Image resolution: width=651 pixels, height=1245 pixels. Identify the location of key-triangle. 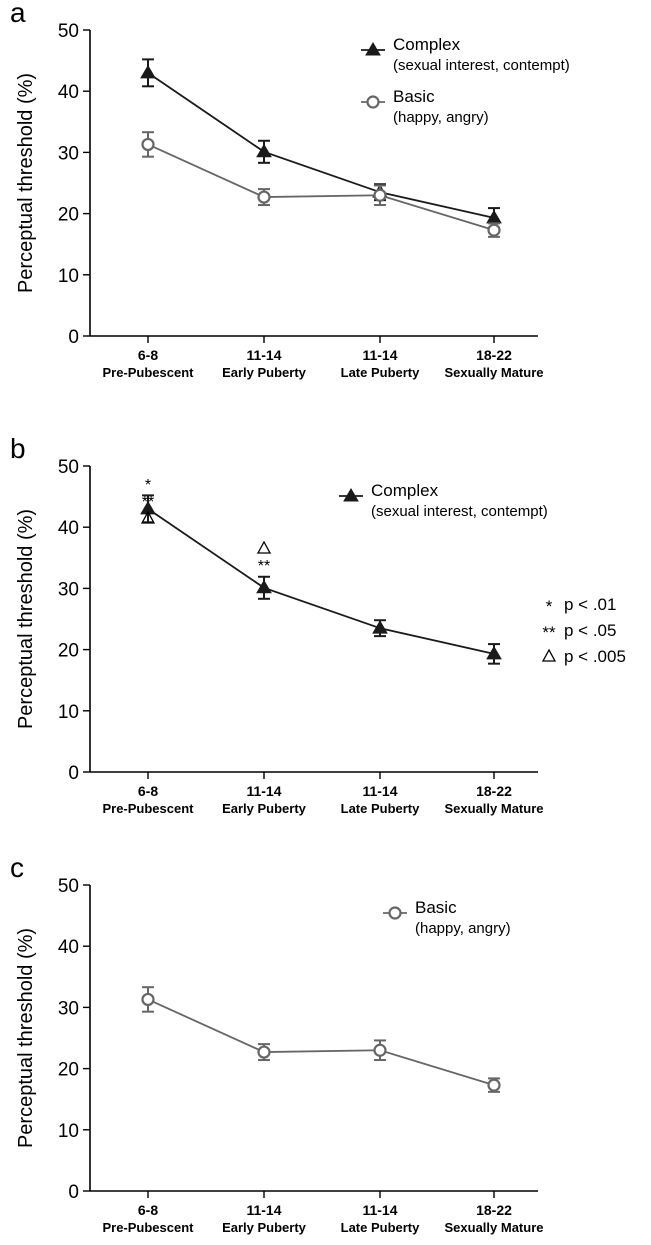
(549, 655).